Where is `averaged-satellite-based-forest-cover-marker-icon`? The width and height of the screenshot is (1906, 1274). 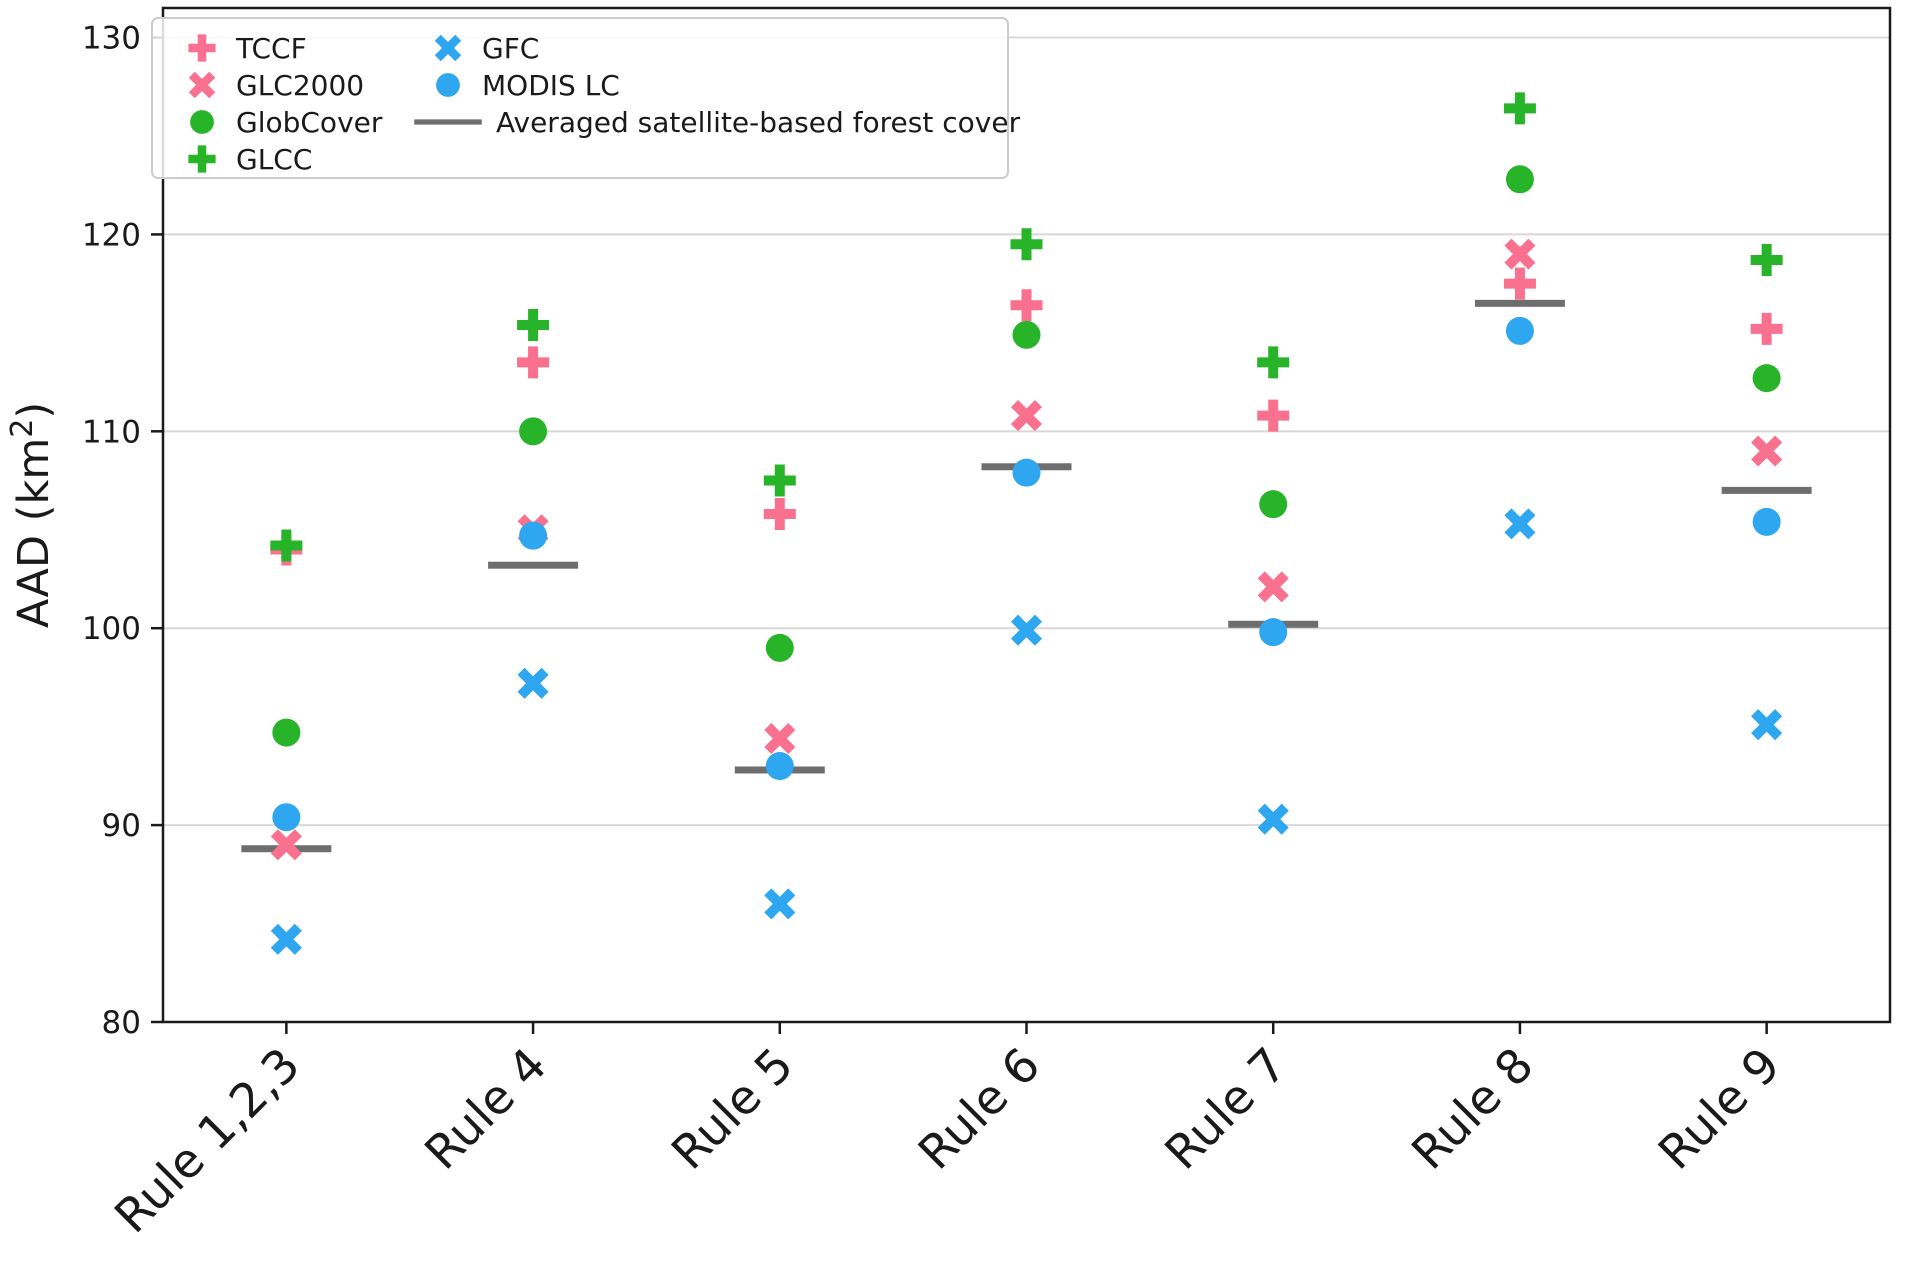
averaged-satellite-based-forest-cover-marker-icon is located at coordinates (448, 122).